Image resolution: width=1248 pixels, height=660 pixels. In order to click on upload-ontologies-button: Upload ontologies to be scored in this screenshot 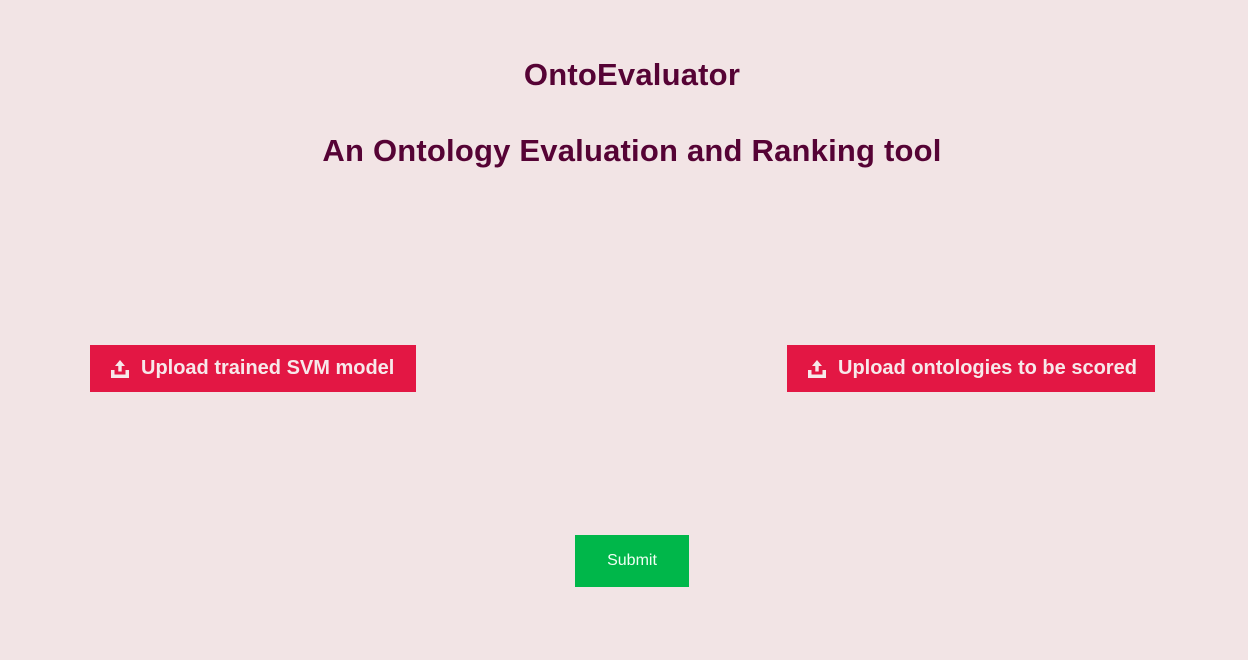, I will do `click(971, 368)`.